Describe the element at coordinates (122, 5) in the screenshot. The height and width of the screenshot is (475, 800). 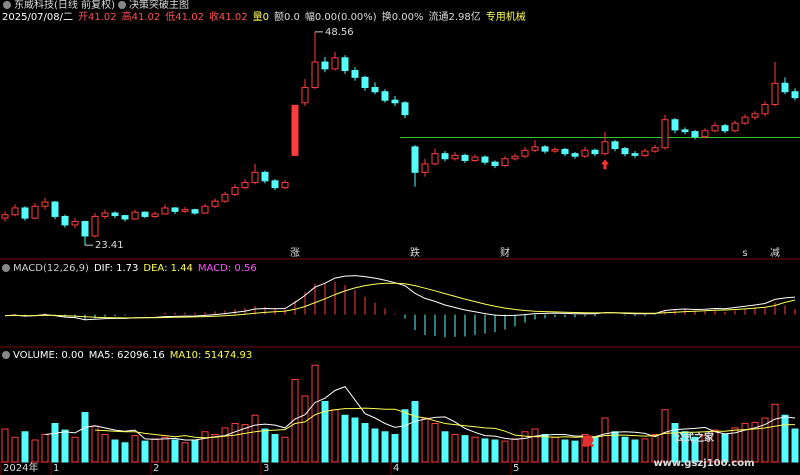
I see `indicator-icon` at that location.